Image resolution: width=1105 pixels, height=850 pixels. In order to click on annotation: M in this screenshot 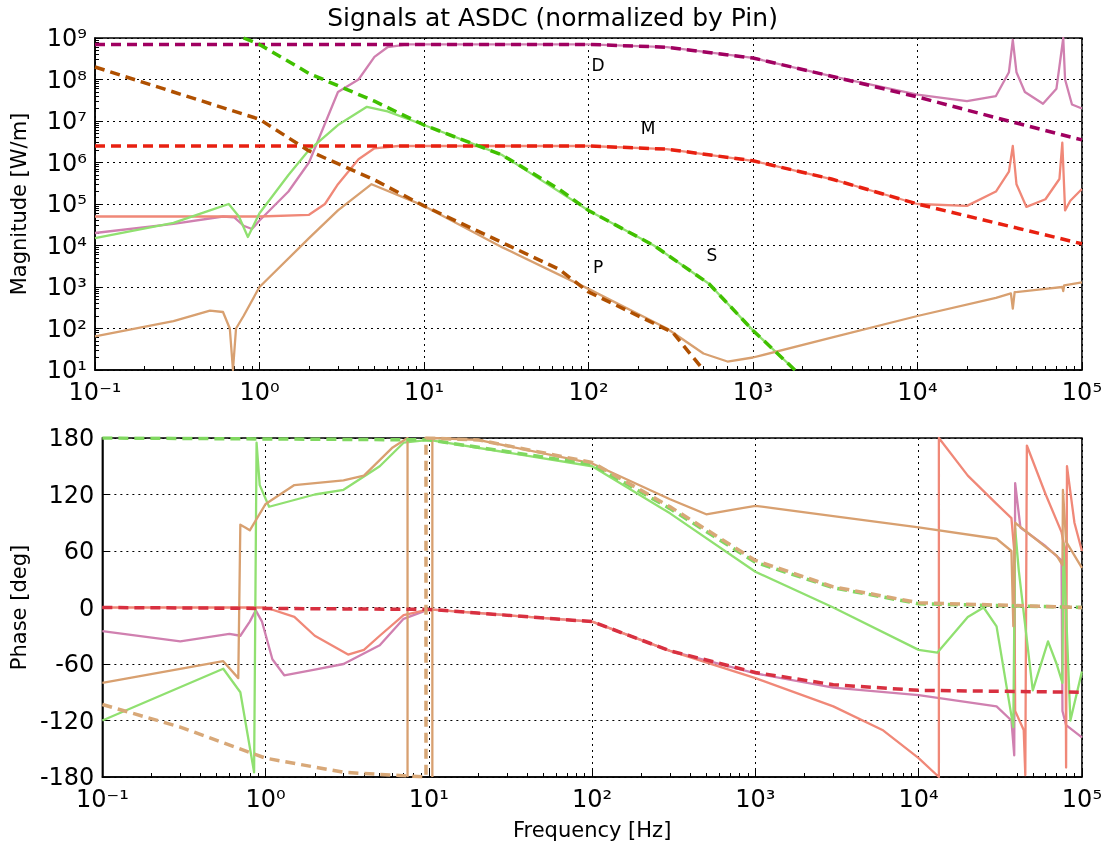, I will do `click(648, 128)`.